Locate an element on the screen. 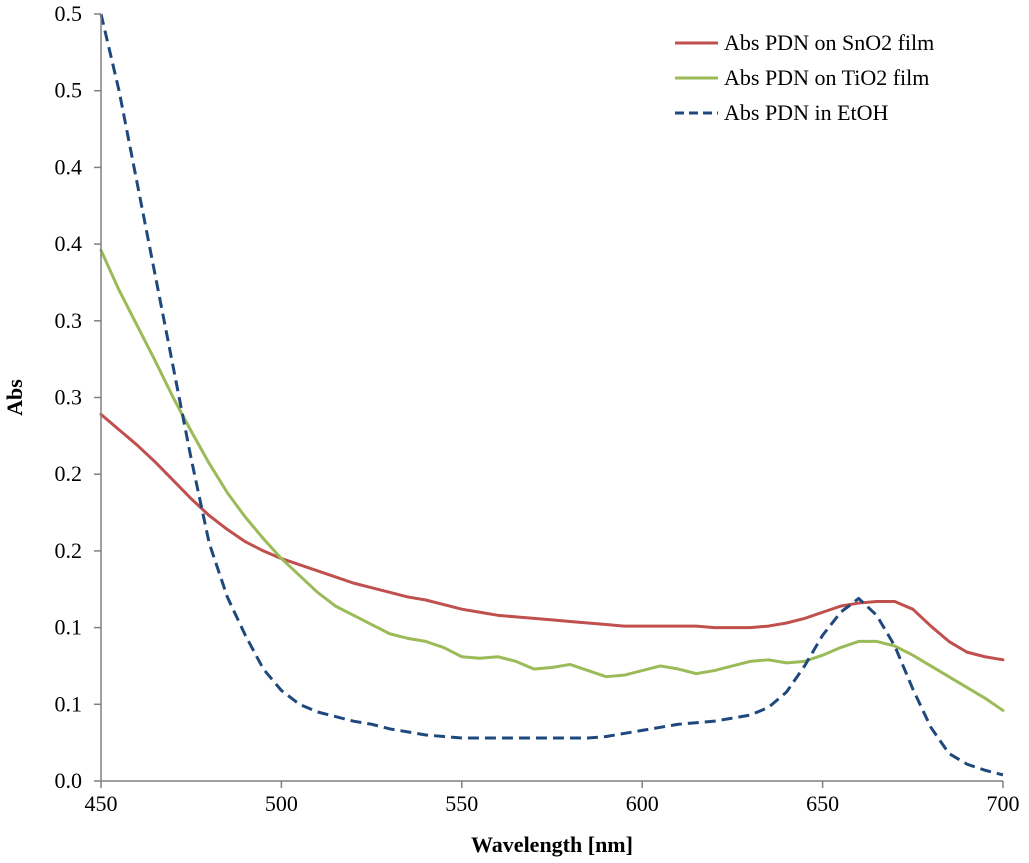 The height and width of the screenshot is (863, 1029). x-tick-label: 600 is located at coordinates (642, 803).